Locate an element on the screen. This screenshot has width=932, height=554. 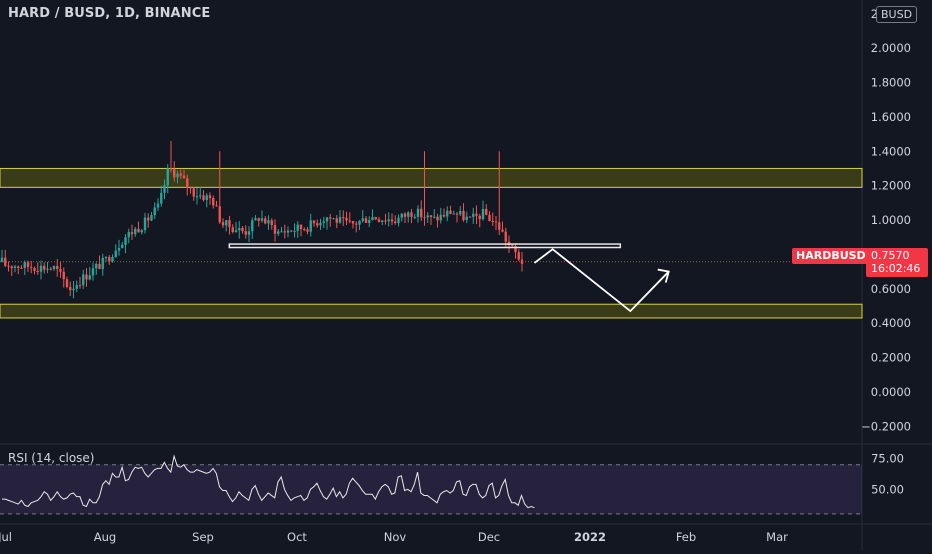
symbol-price-label: HARDBUSD is located at coordinates (831, 256).